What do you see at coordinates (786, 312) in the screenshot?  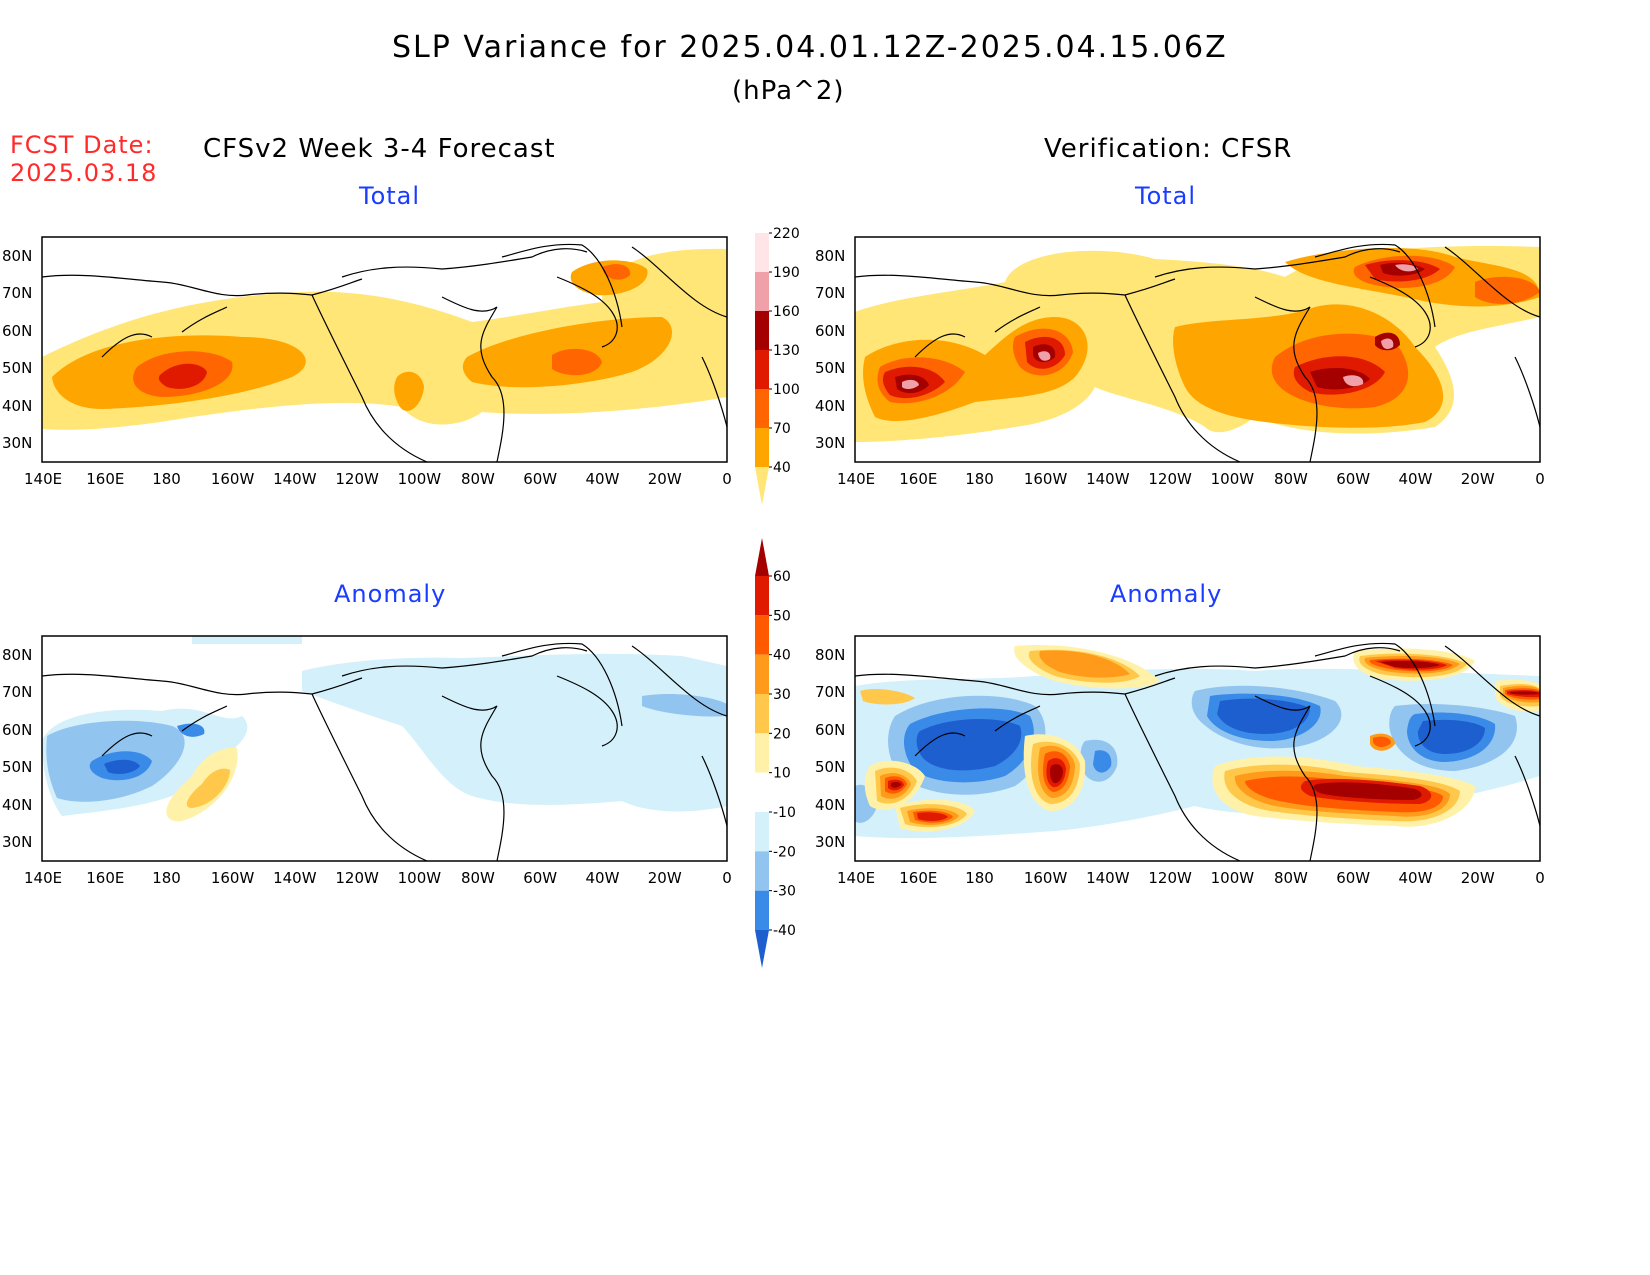 I see `colorbar-level-label: 160` at bounding box center [786, 312].